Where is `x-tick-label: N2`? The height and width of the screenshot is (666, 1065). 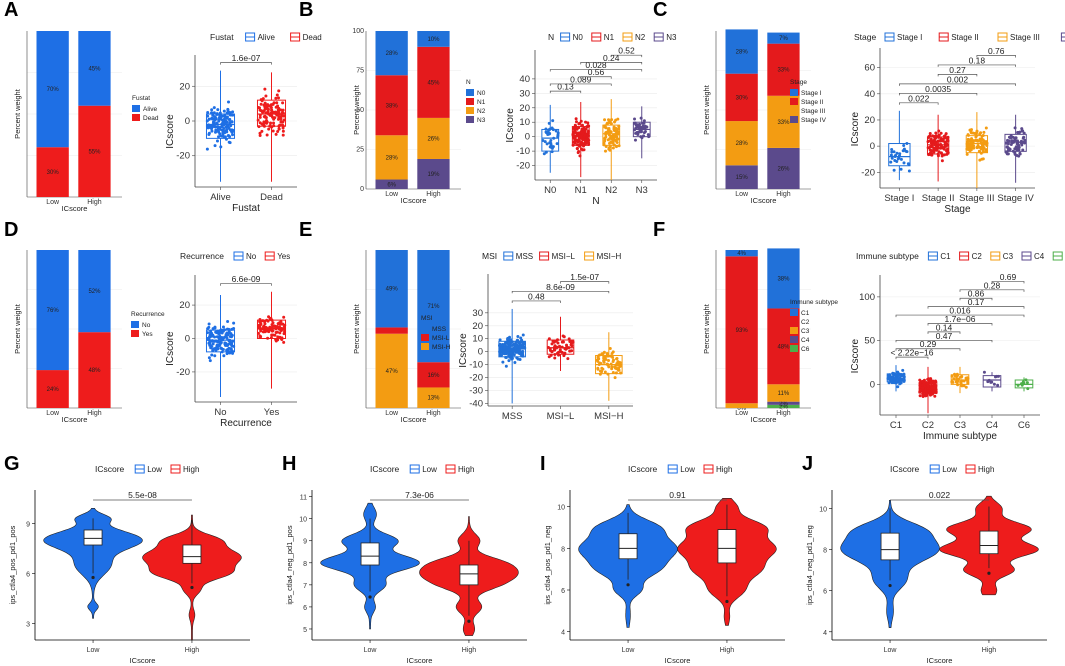
x-tick-label: N2 is located at coordinates (611, 190).